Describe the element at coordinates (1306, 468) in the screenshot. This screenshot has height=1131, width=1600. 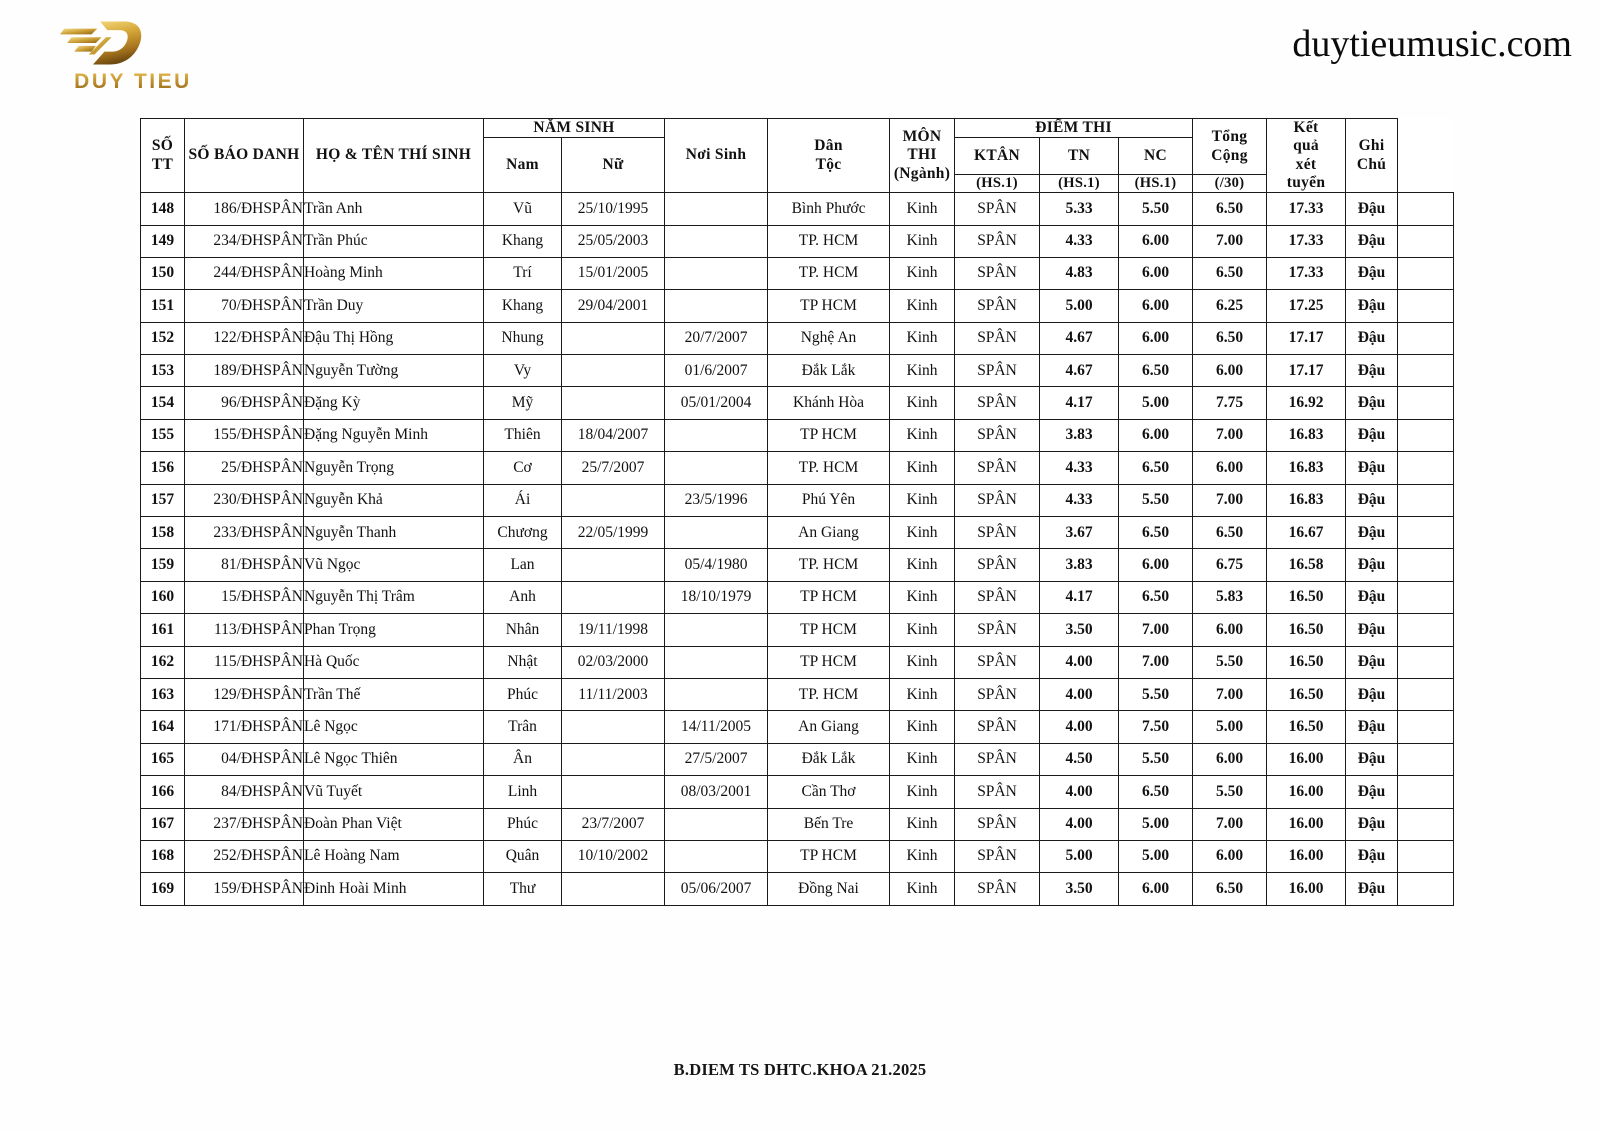
I see `cell-tong: 16.83` at that location.